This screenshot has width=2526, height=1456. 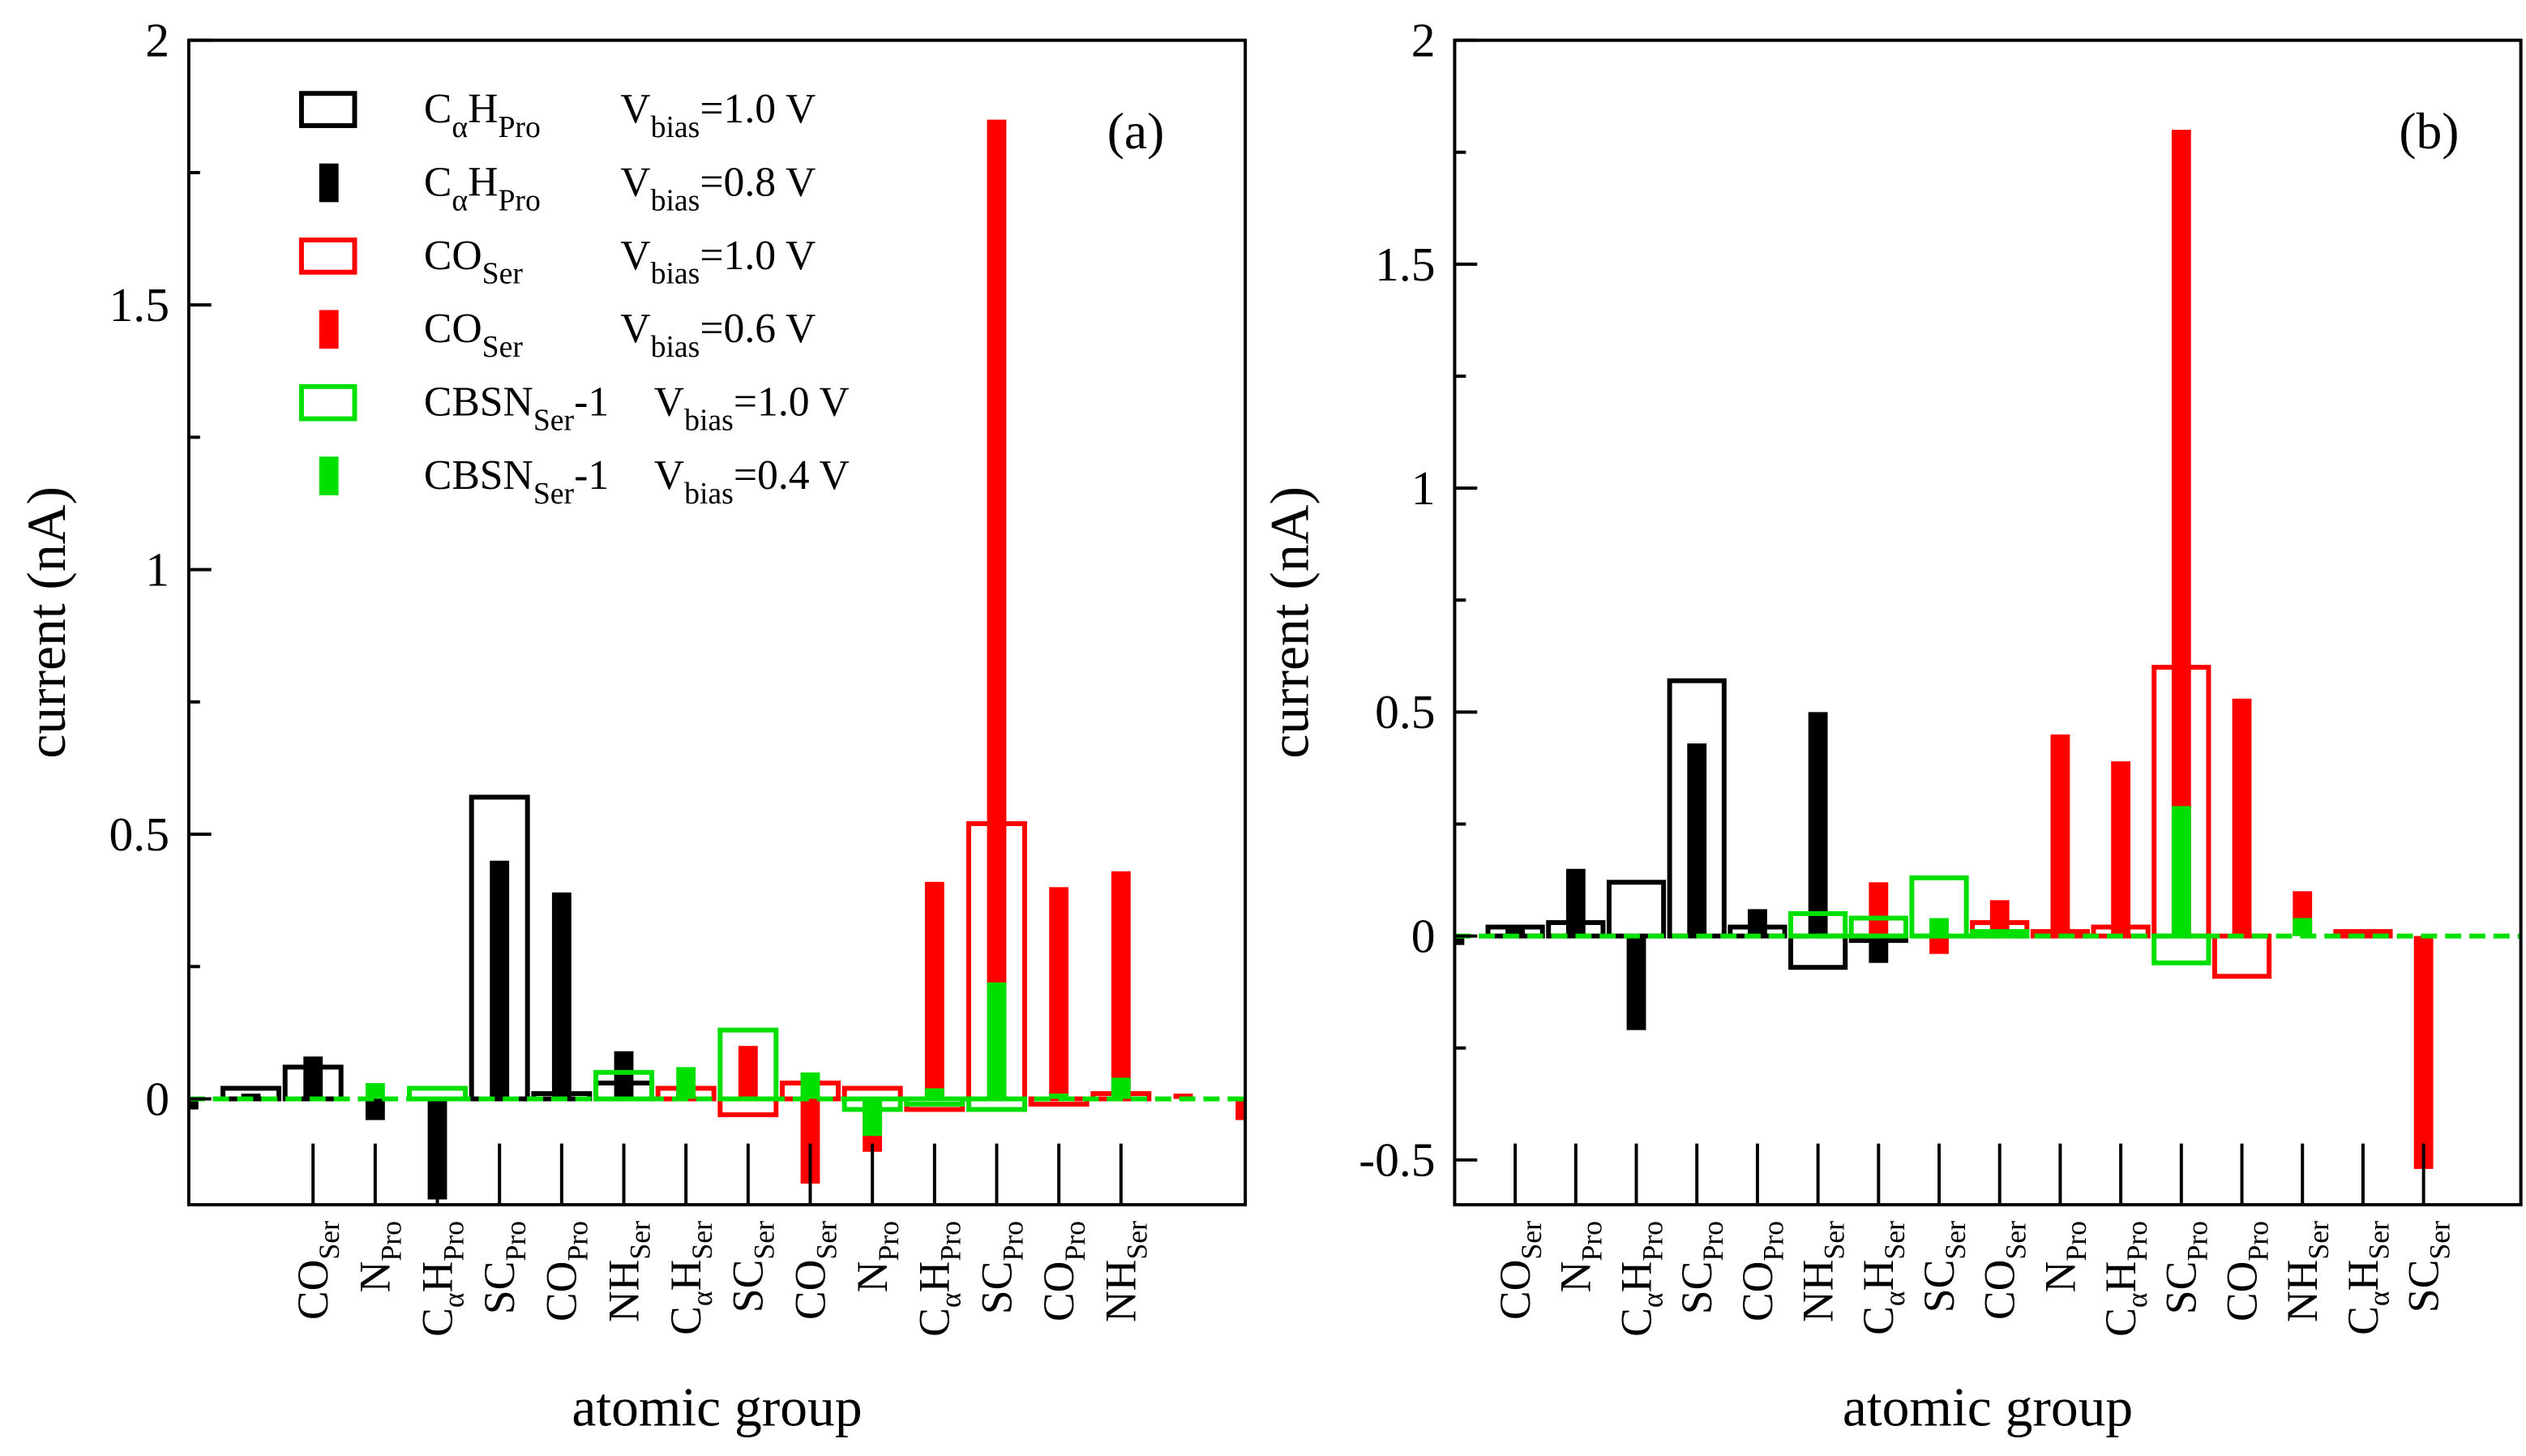 What do you see at coordinates (139, 305) in the screenshot?
I see `y-tick-label: 1.5` at bounding box center [139, 305].